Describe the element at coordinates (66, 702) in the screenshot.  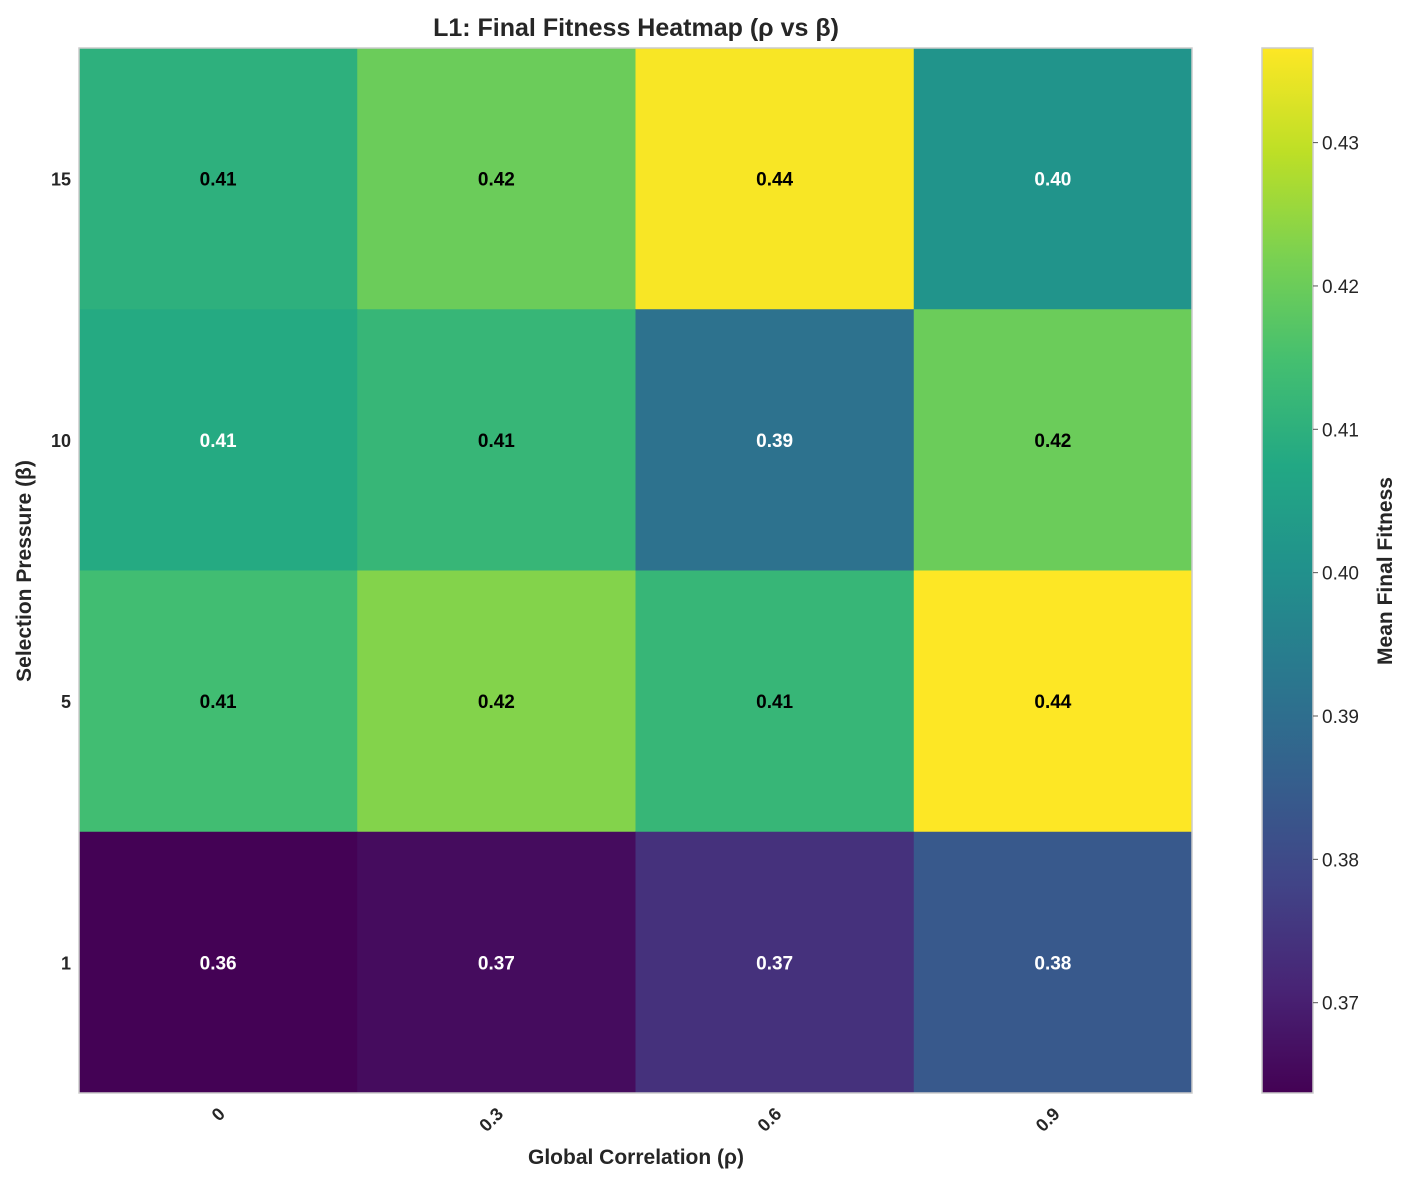
I see `y-tick-label: 5` at that location.